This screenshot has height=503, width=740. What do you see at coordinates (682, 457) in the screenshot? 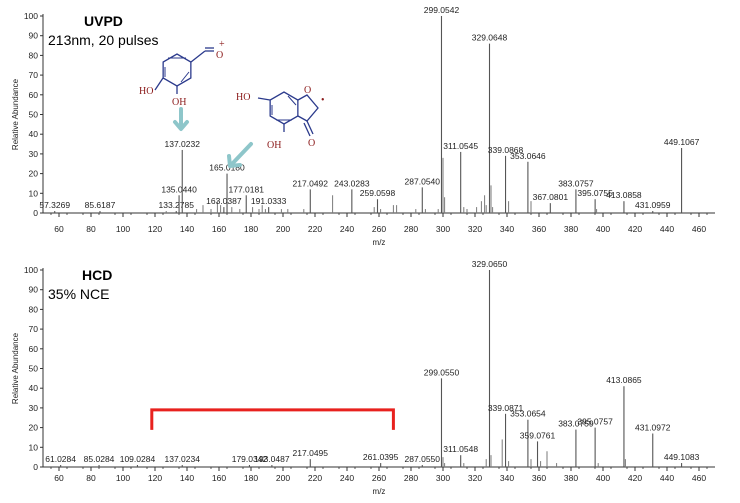
I see `peak-label: 449.1083` at bounding box center [682, 457].